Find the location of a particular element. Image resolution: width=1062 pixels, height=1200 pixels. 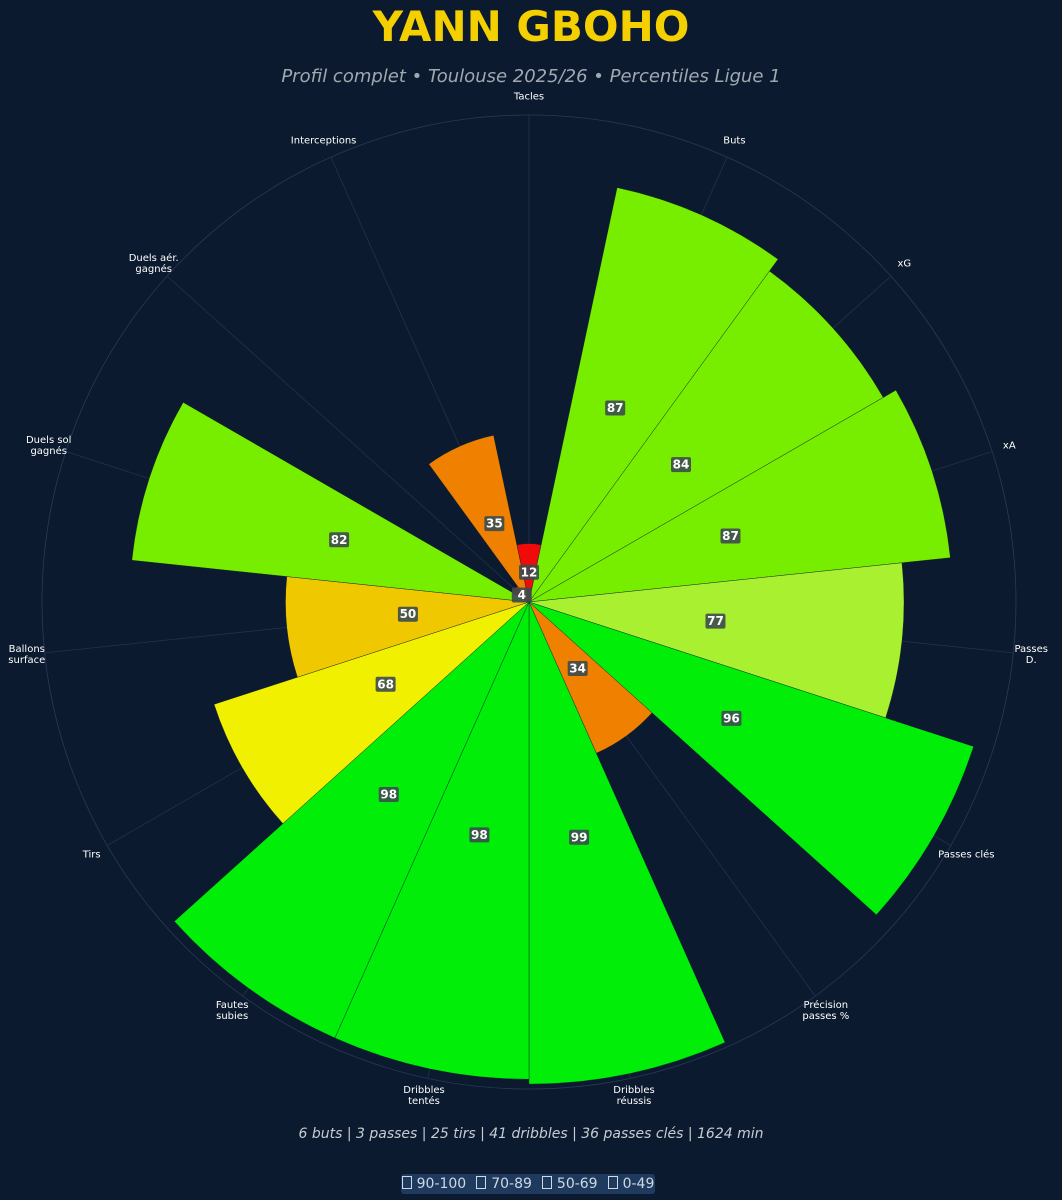

category-label: Ballons surface is located at coordinates (27, 654).